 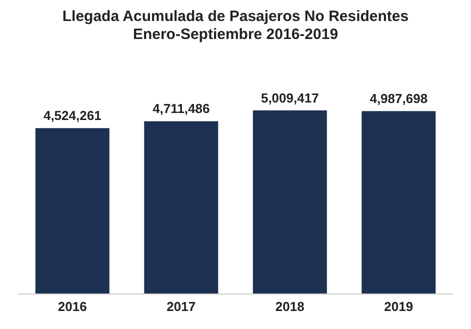 I want to click on x-tick-label: 2016, so click(x=72, y=306).